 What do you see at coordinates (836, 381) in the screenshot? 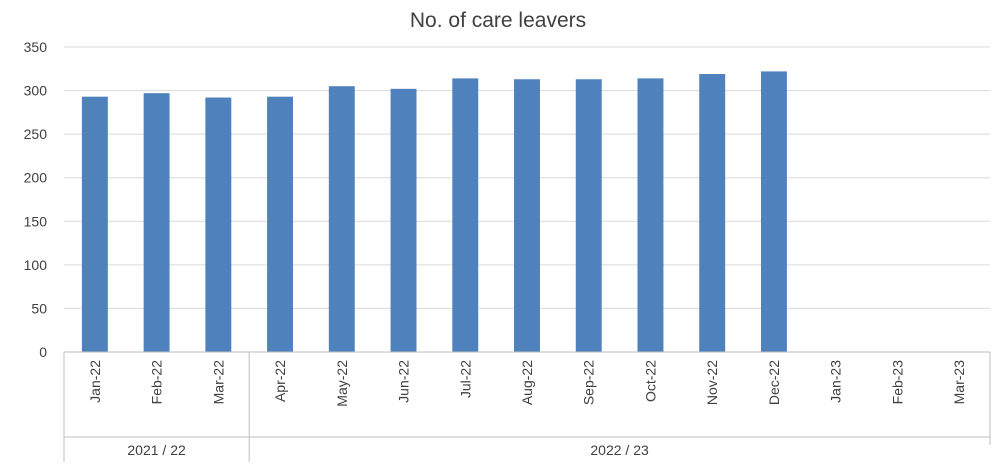
I see `x-tick-label: Jan-23` at bounding box center [836, 381].